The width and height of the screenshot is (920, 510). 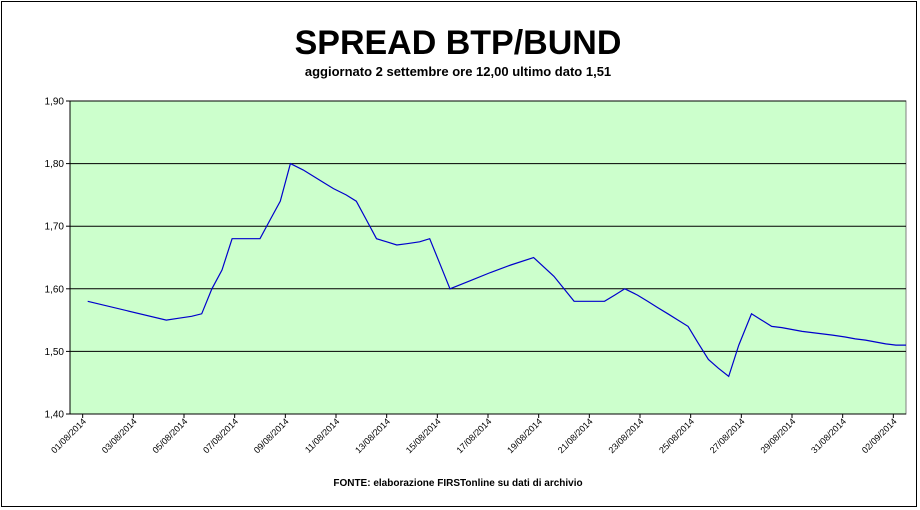 I want to click on x-tick-label: 25/08/2014, so click(x=676, y=435).